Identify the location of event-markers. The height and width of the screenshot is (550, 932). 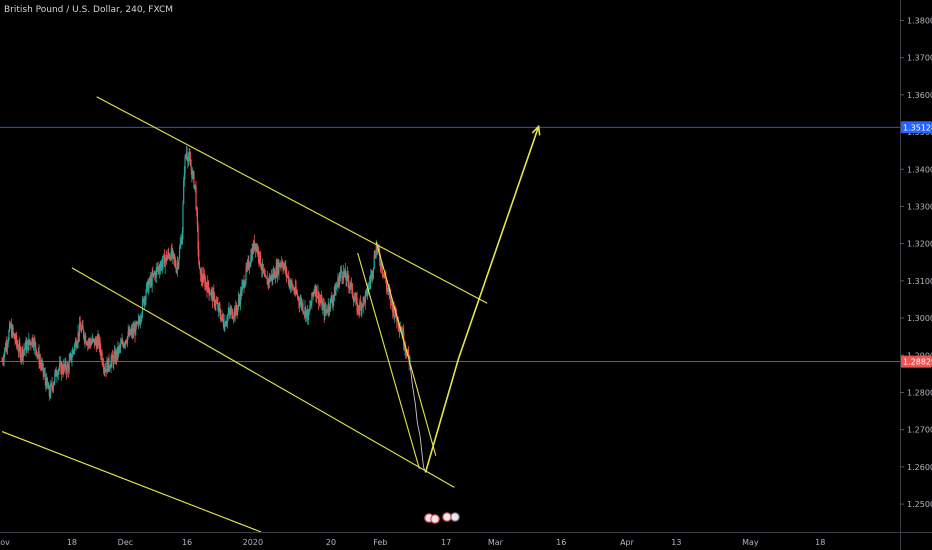
(442, 518).